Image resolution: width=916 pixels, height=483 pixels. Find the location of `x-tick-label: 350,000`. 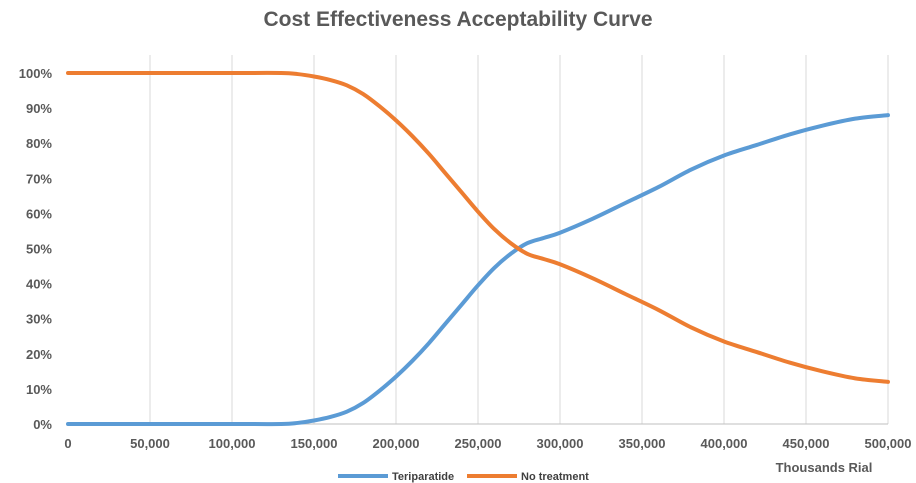

x-tick-label: 350,000 is located at coordinates (642, 443).